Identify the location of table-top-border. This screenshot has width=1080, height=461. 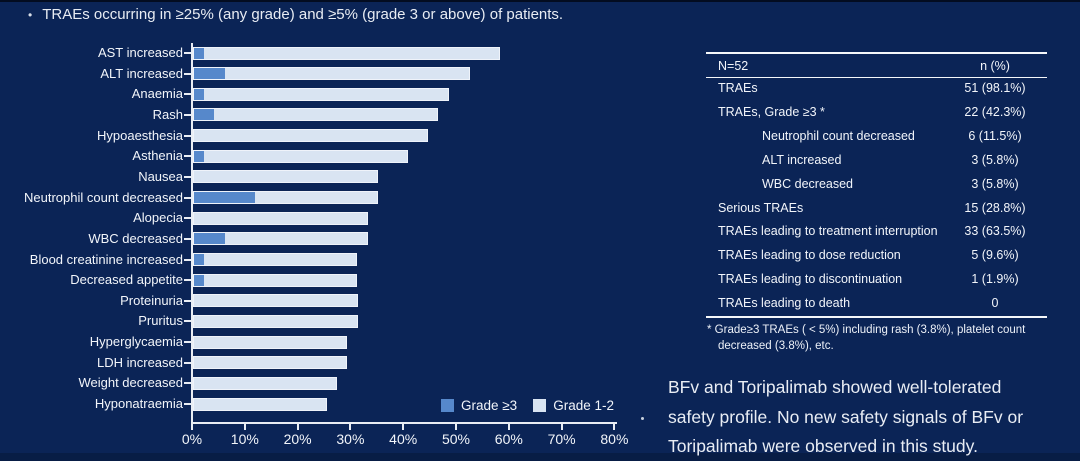
(876, 53).